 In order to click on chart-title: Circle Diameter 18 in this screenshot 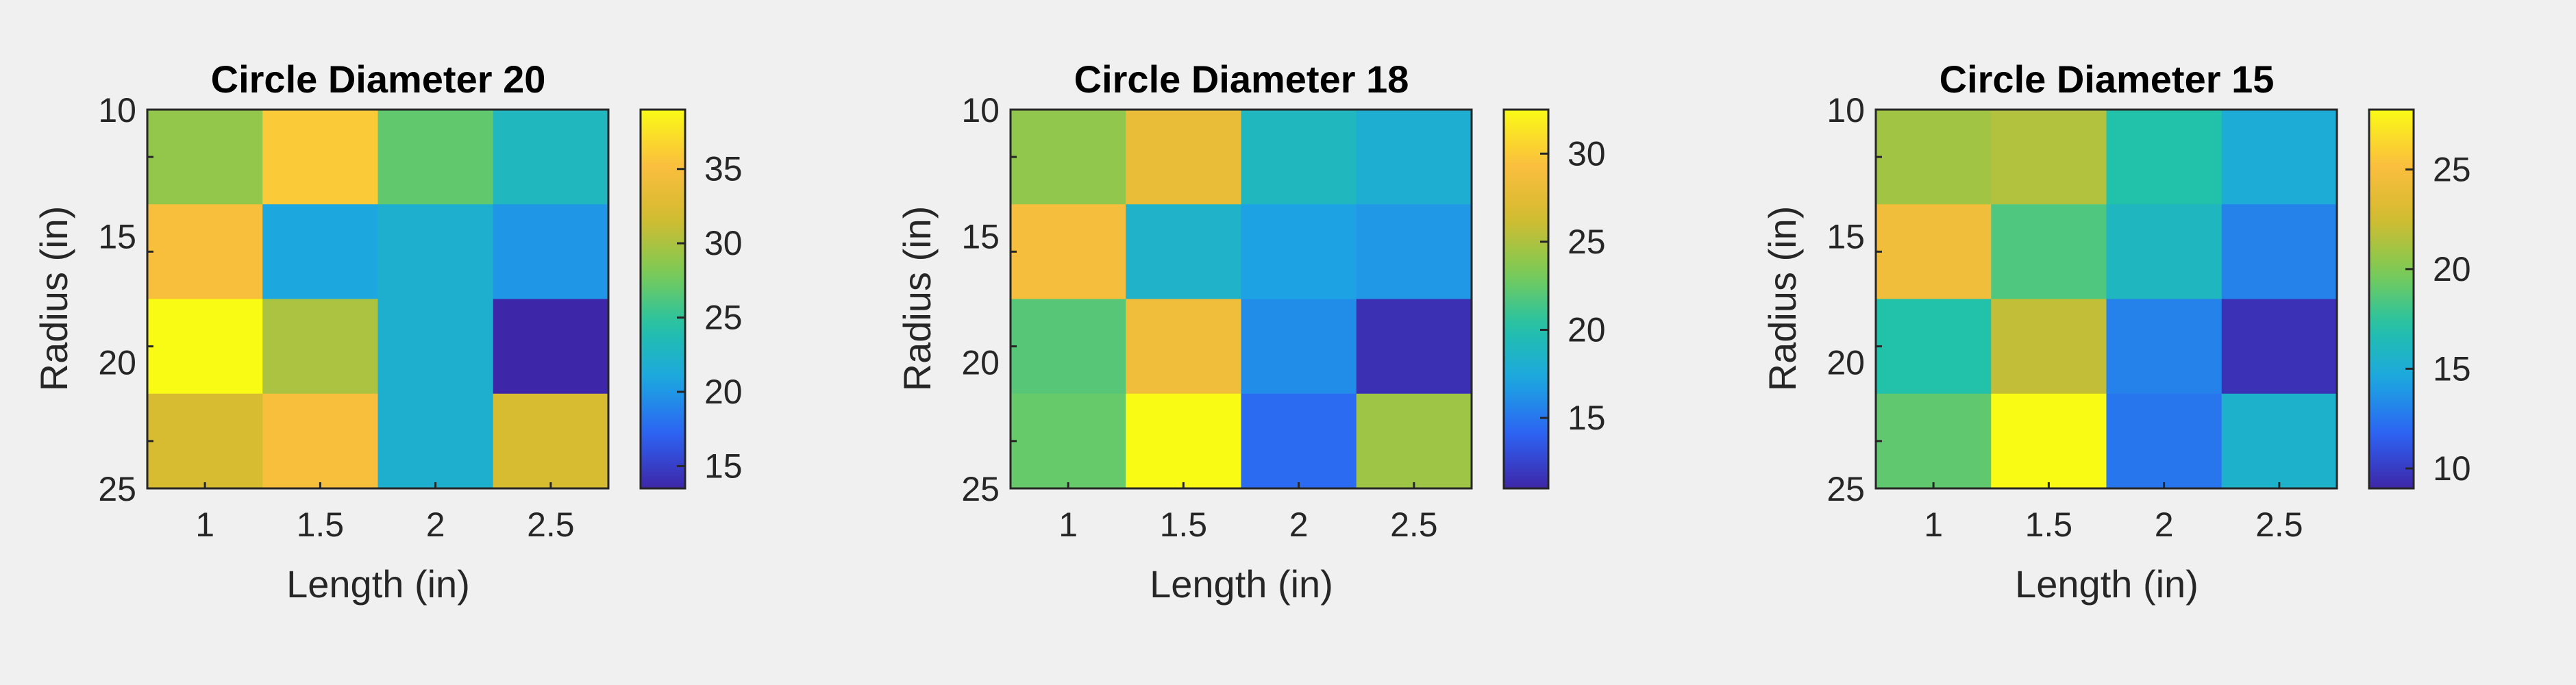, I will do `click(1241, 80)`.